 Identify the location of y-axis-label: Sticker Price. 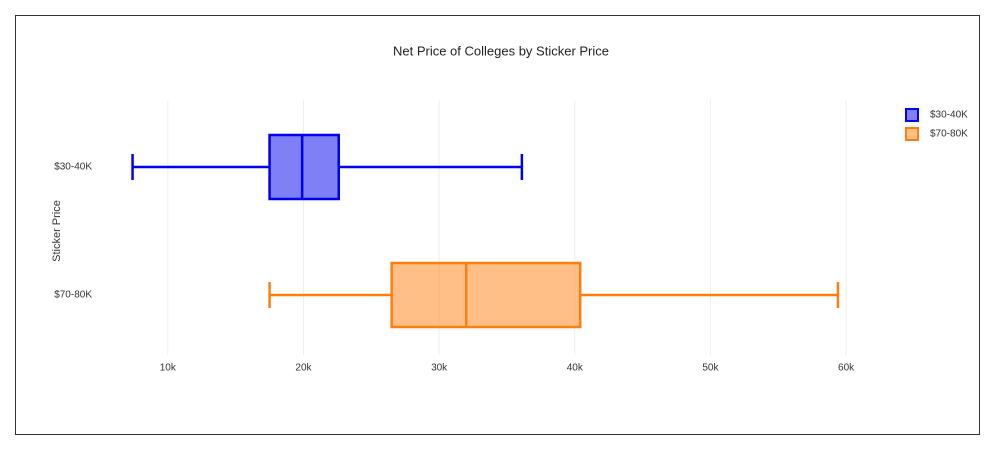
(57, 231).